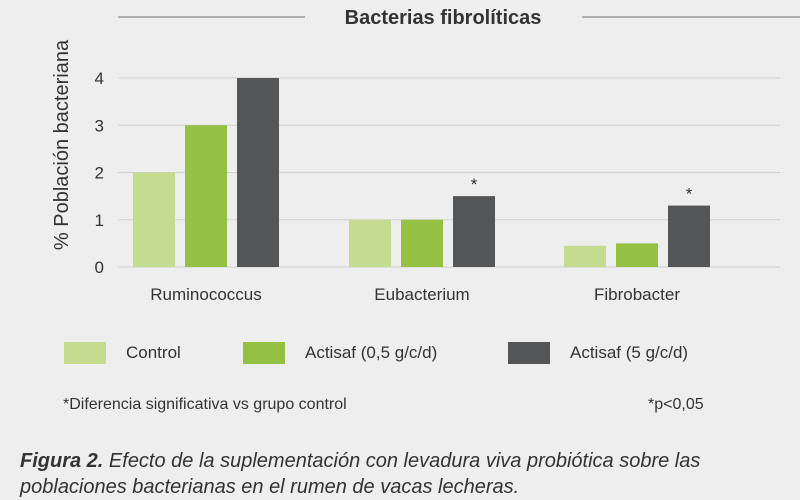 The height and width of the screenshot is (500, 800). Describe the element at coordinates (264, 353) in the screenshot. I see `legend-swatch-actisaf-low` at that location.